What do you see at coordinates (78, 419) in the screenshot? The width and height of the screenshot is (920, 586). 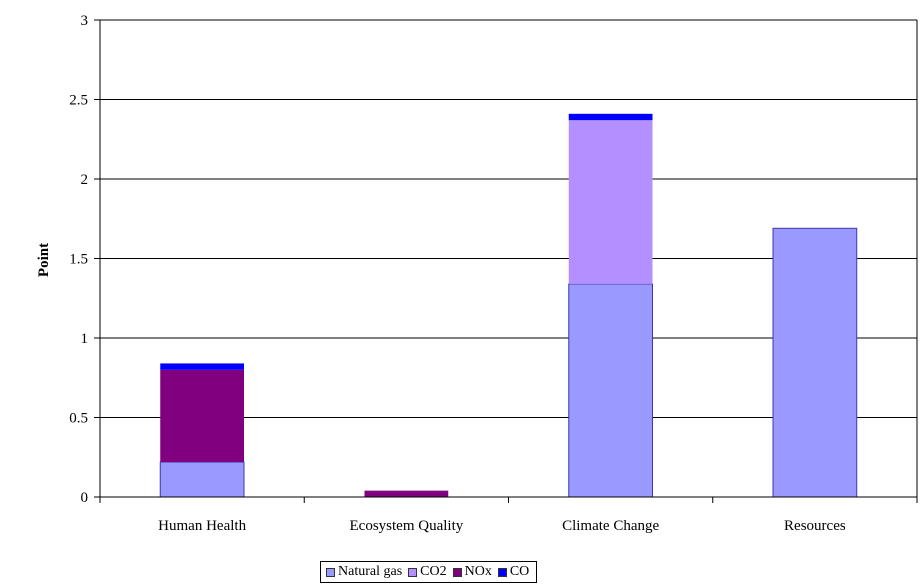 I see `y-tick-label: 0.5` at bounding box center [78, 419].